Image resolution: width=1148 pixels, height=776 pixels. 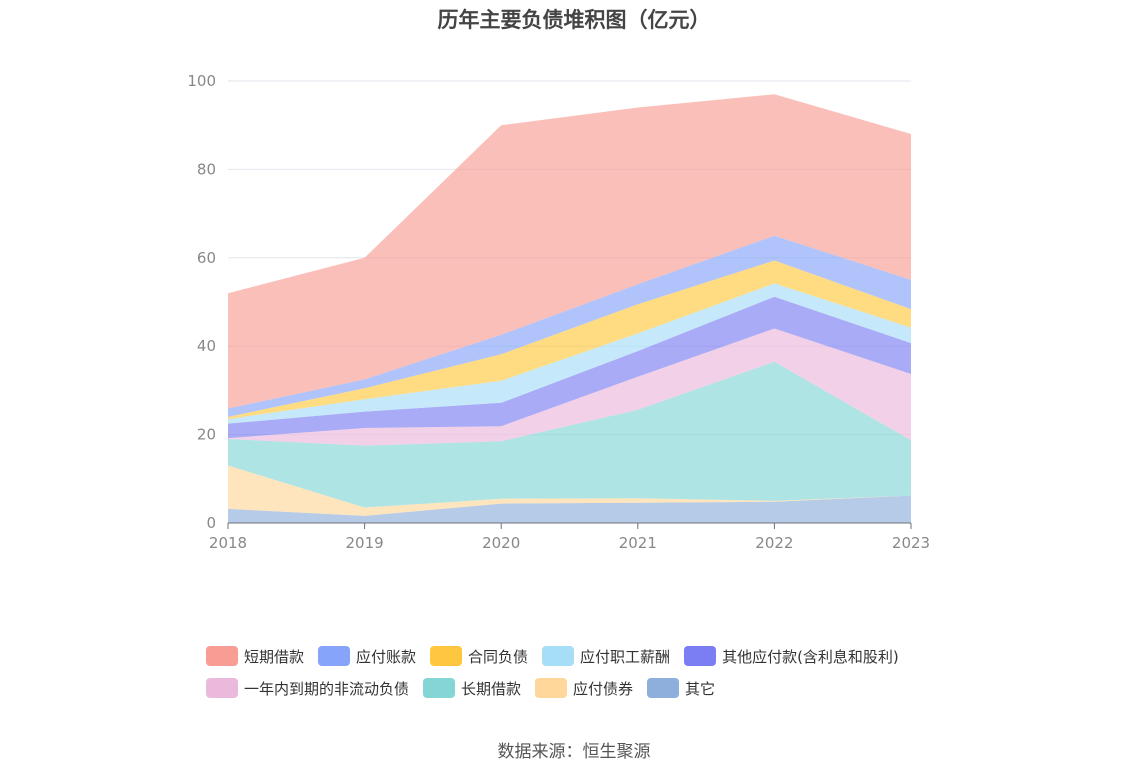 What do you see at coordinates (274, 656) in the screenshot?
I see `legend-label: 短期借款` at bounding box center [274, 656].